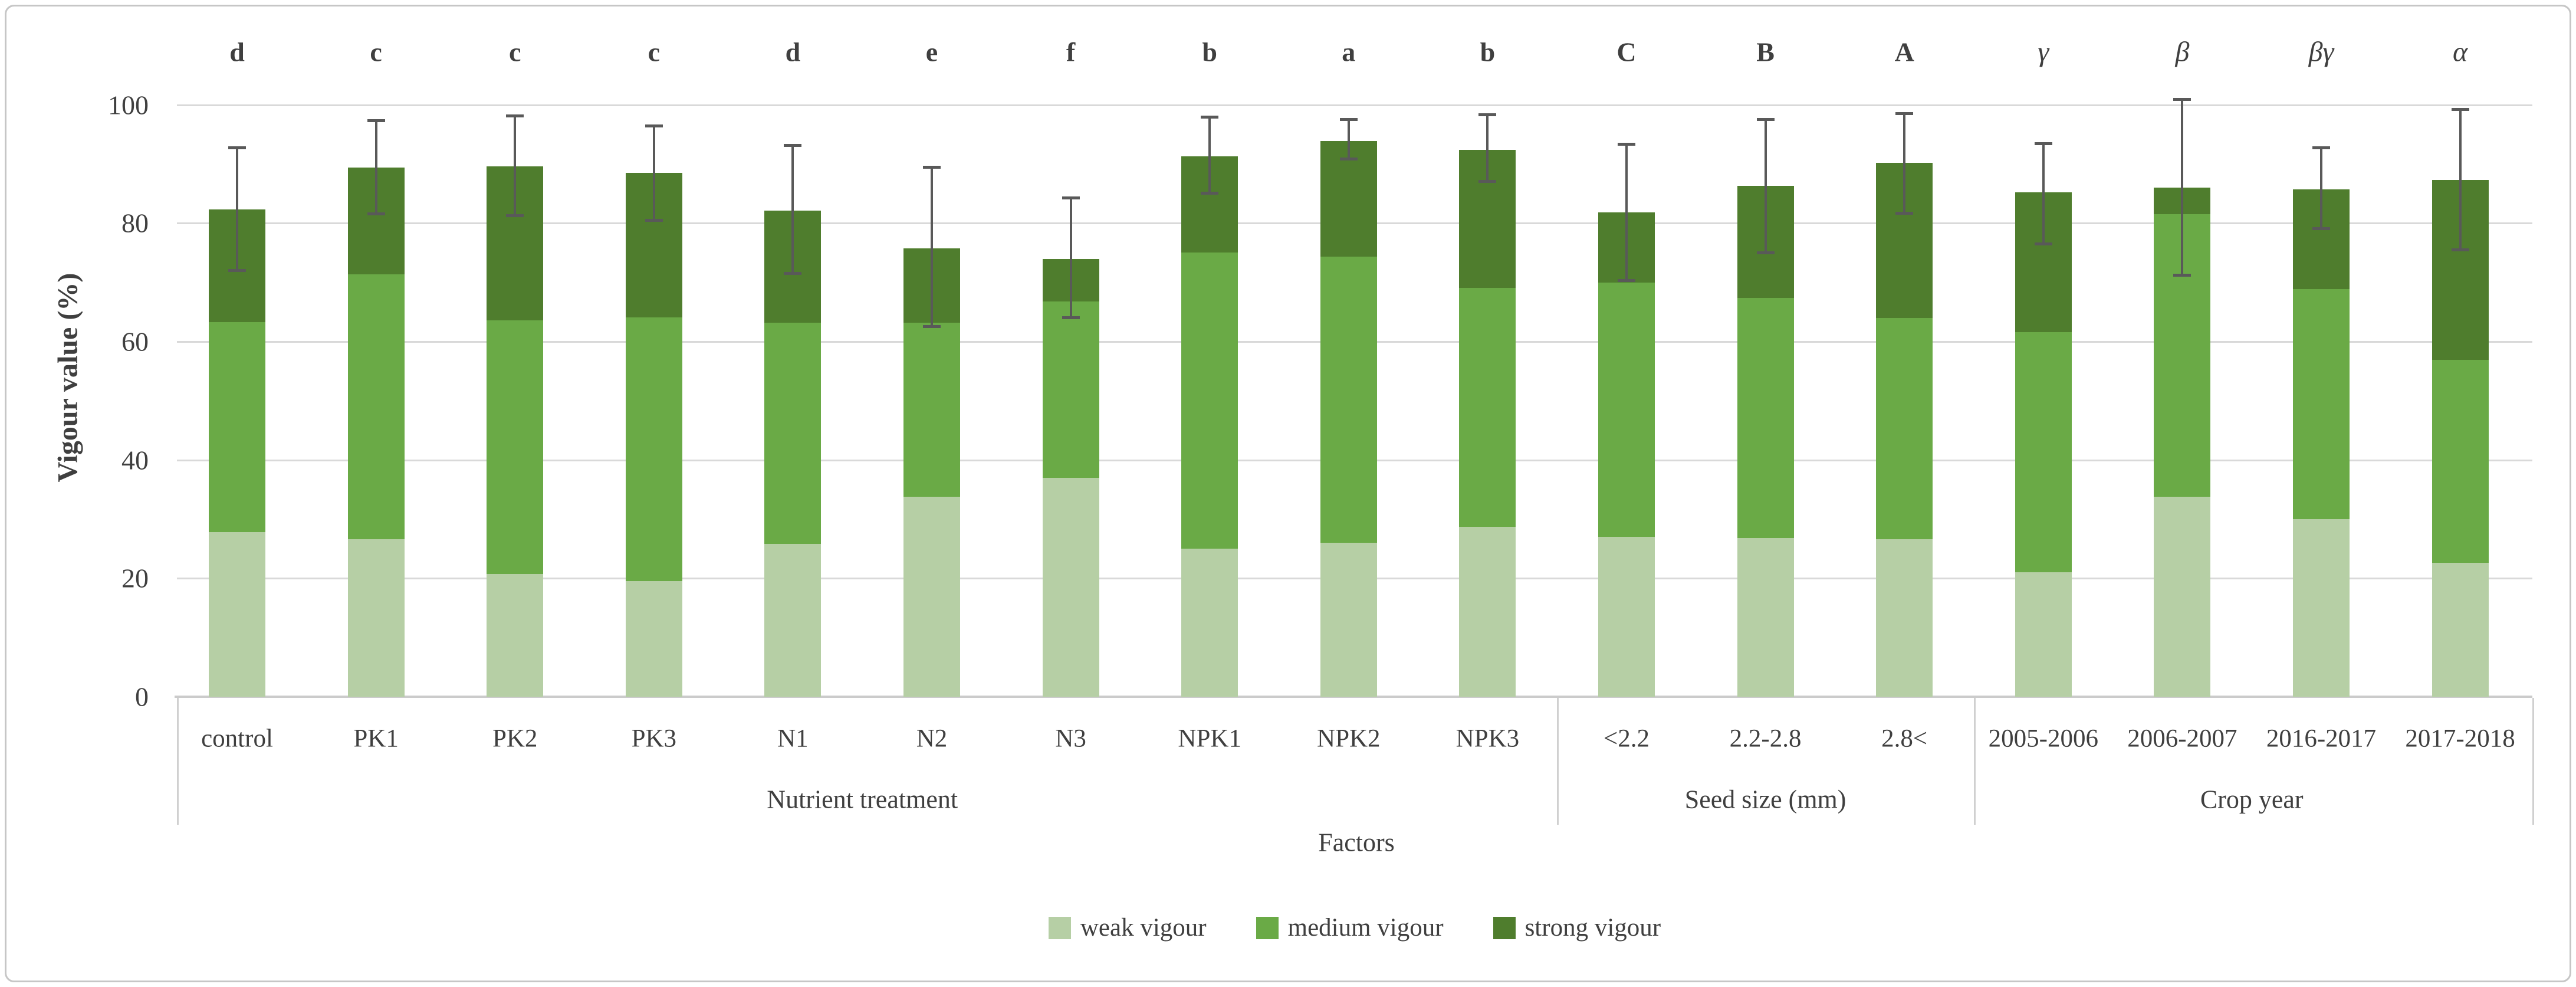 The image size is (2576, 987). I want to click on bar-N2-medium-segment, so click(931, 409).